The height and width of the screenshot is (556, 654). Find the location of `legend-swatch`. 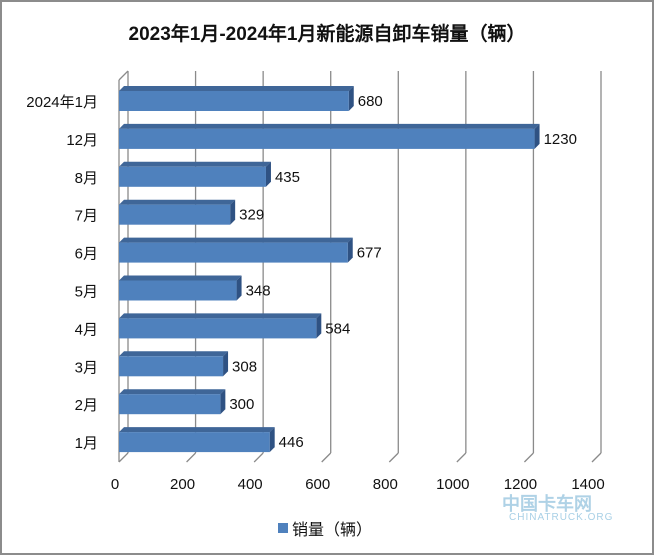

legend-swatch is located at coordinates (283, 528).